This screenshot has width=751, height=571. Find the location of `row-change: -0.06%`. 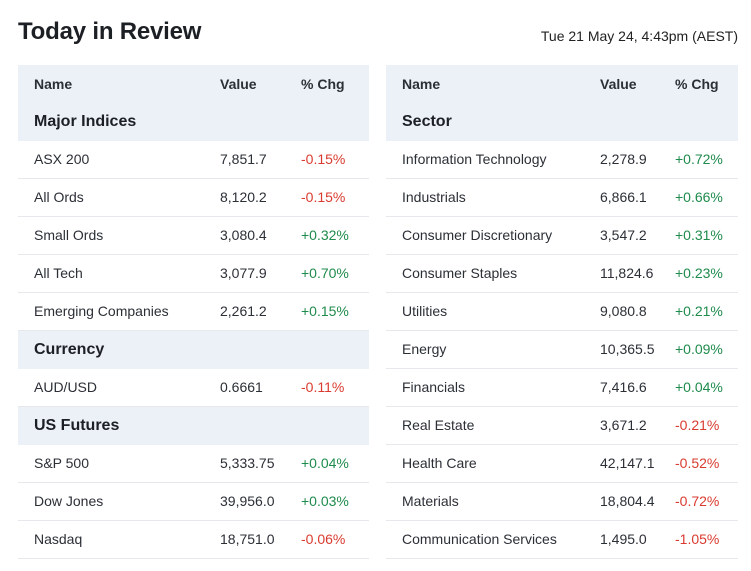

row-change: -0.06% is located at coordinates (323, 539).